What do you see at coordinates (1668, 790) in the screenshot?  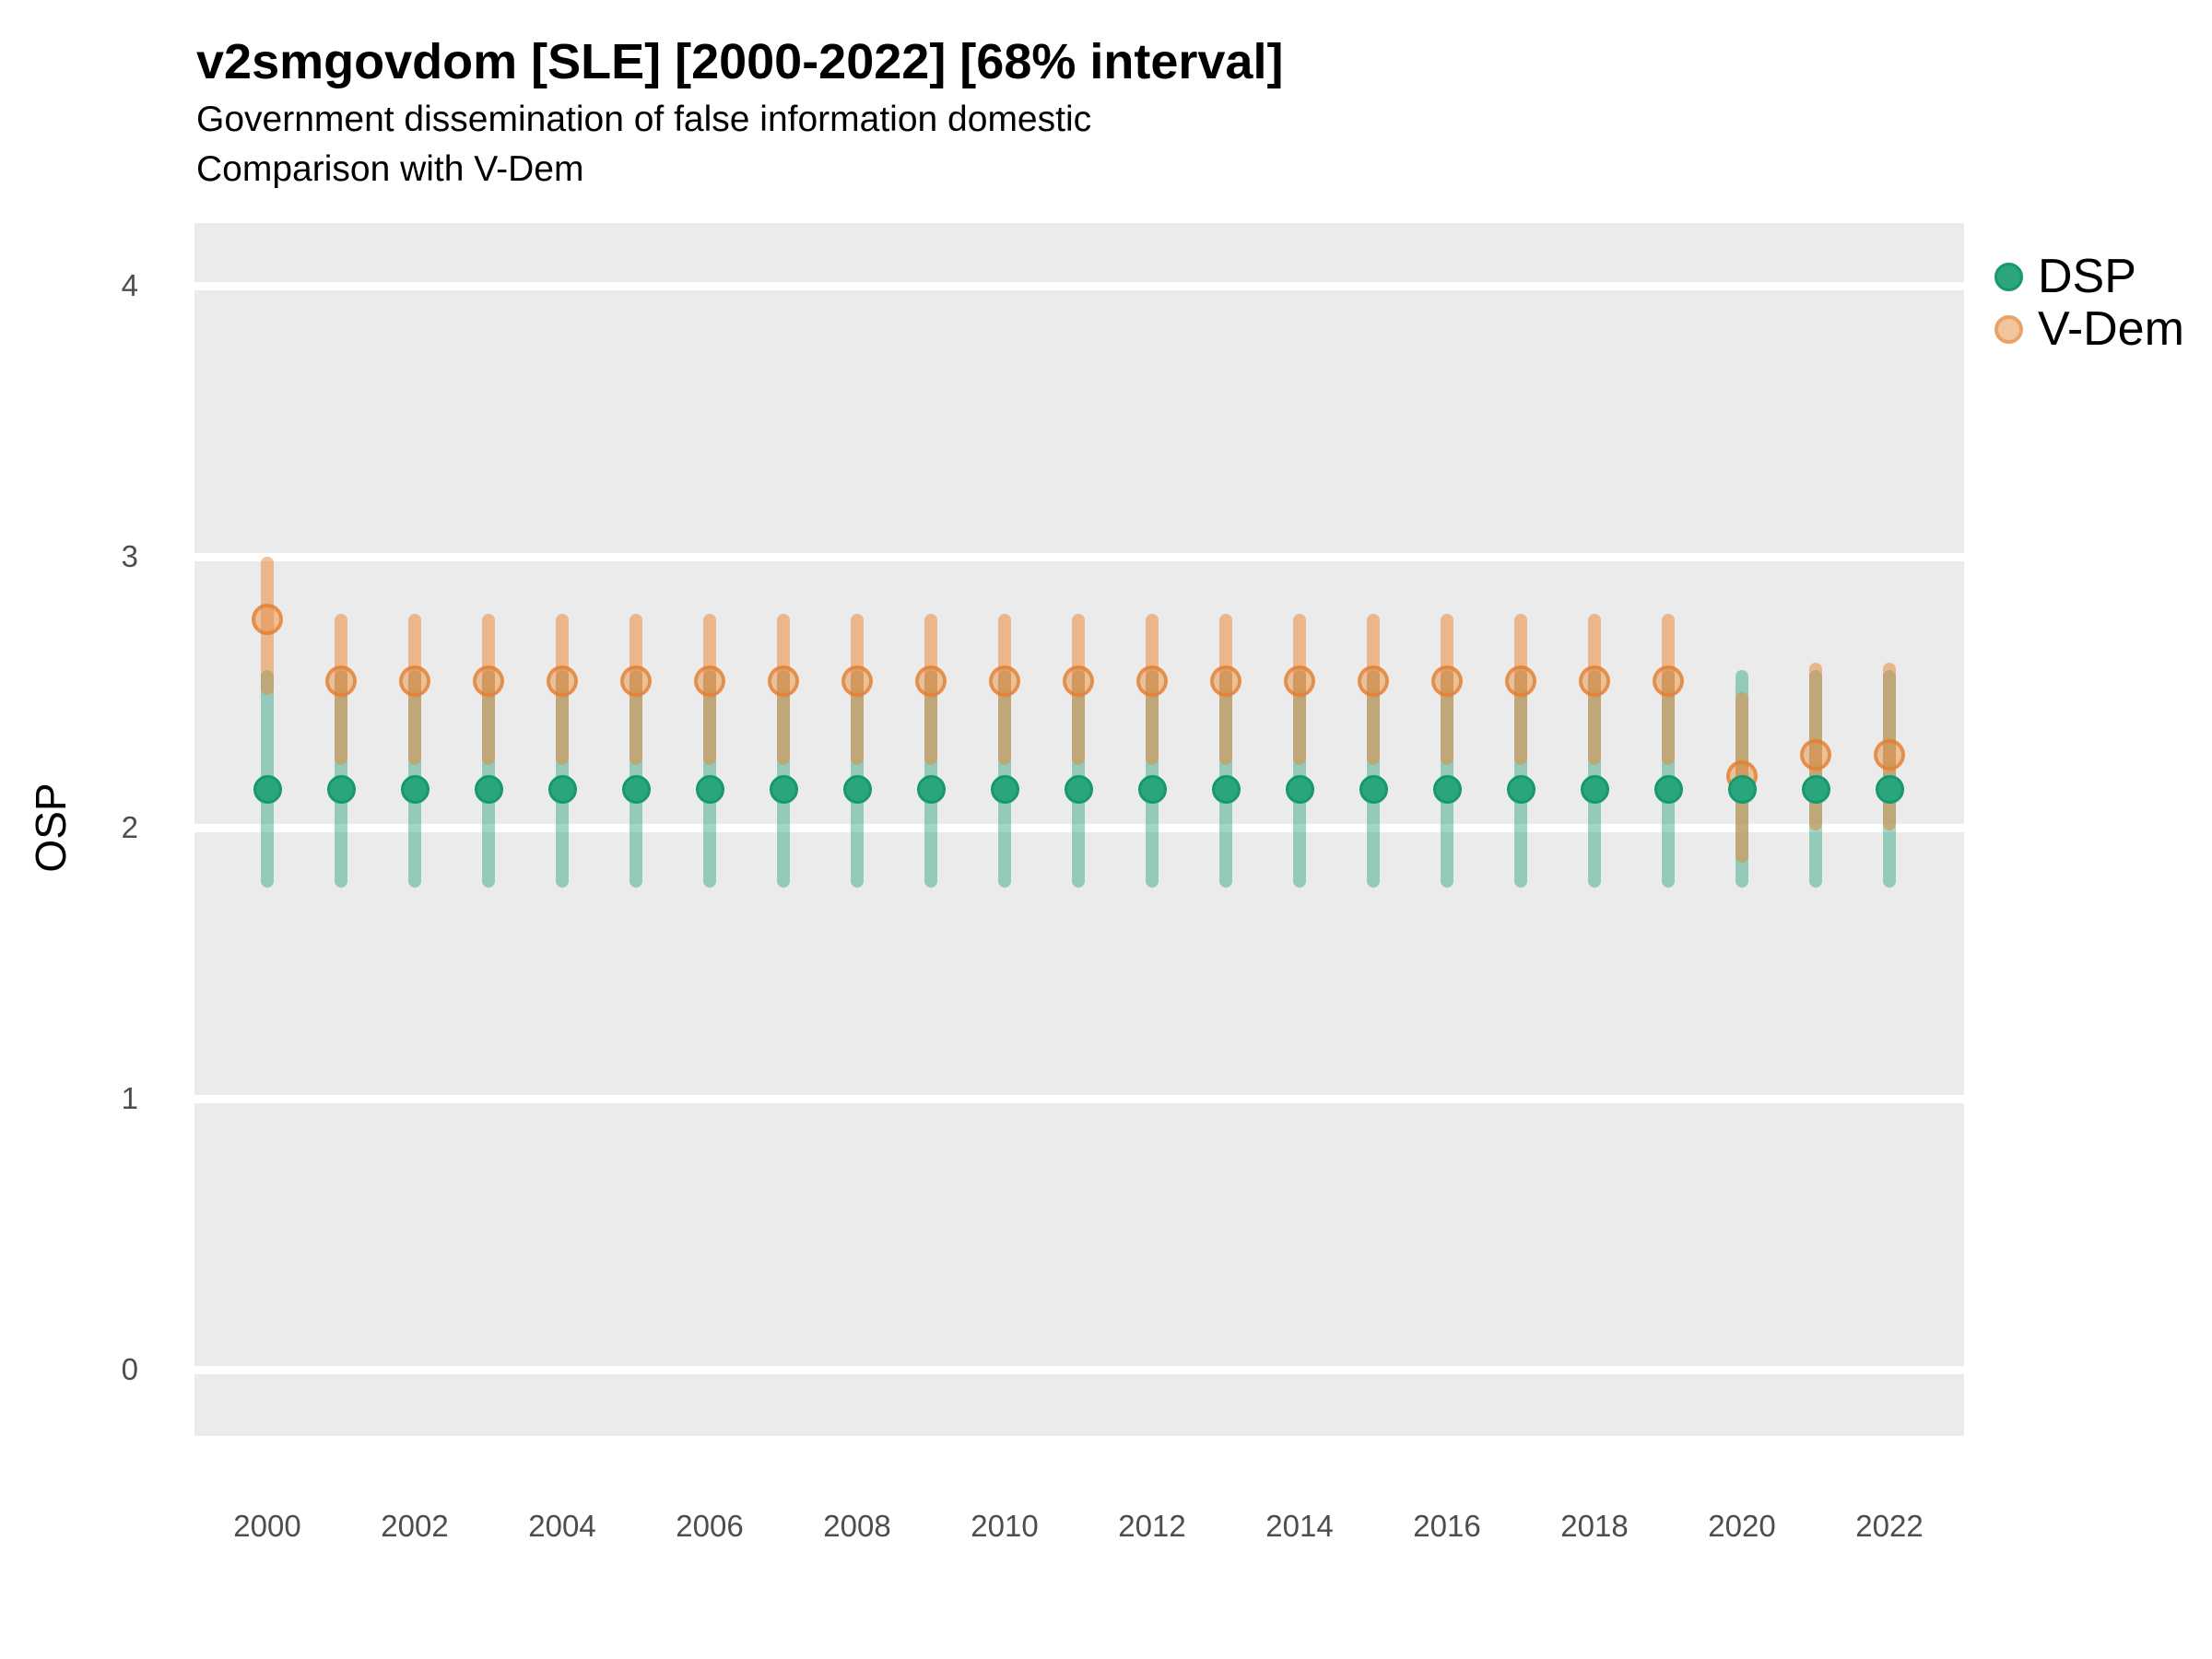 I see `dsp-point-2019` at bounding box center [1668, 790].